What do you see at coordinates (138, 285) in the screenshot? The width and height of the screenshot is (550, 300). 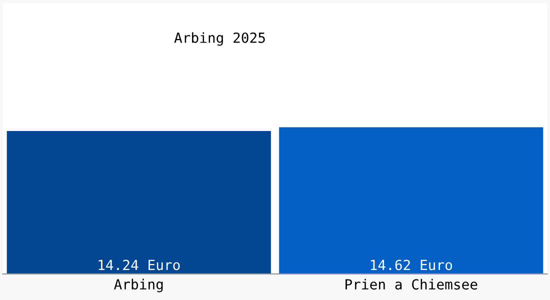 I see `x-tick-label: Arbing` at bounding box center [138, 285].